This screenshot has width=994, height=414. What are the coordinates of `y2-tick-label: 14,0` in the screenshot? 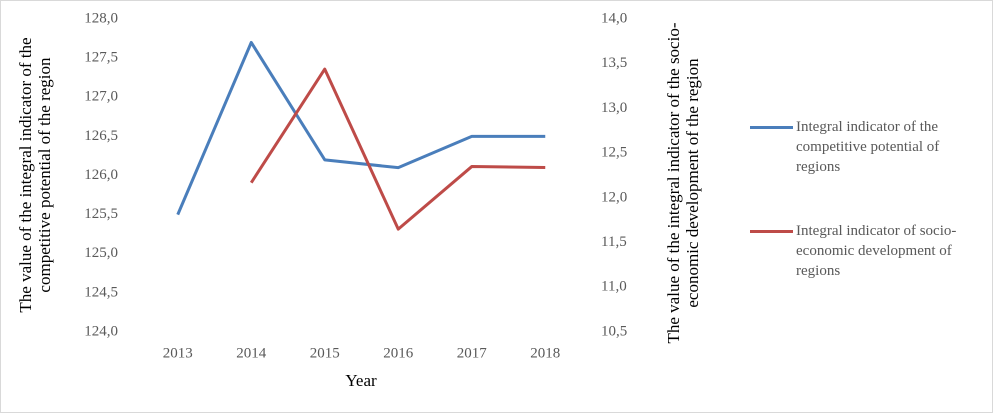 It's located at (614, 18).